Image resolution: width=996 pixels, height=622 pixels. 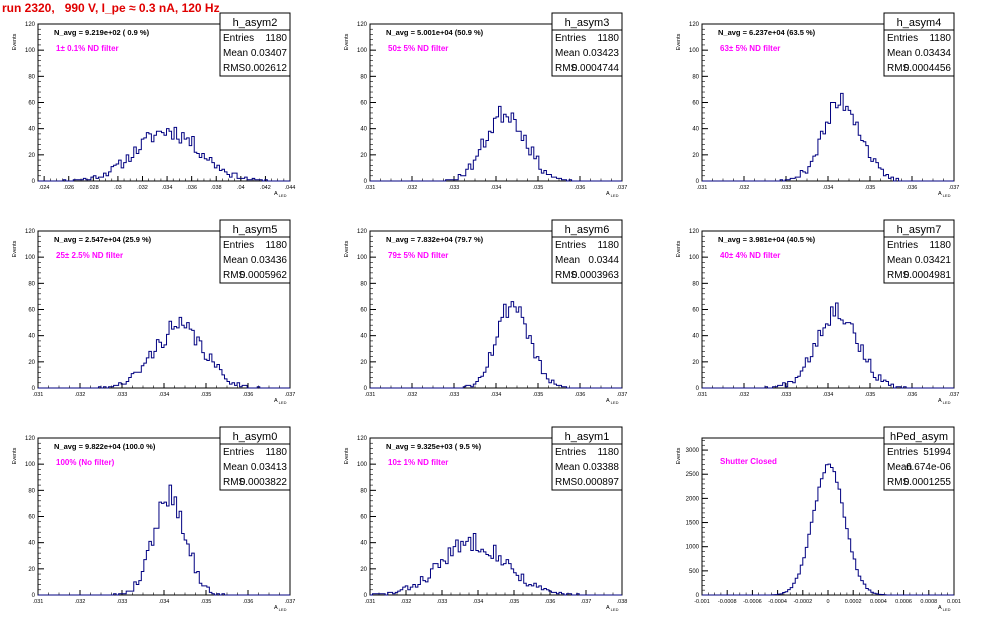 What do you see at coordinates (587, 230) in the screenshot?
I see `histogram-name: h_asym6` at bounding box center [587, 230].